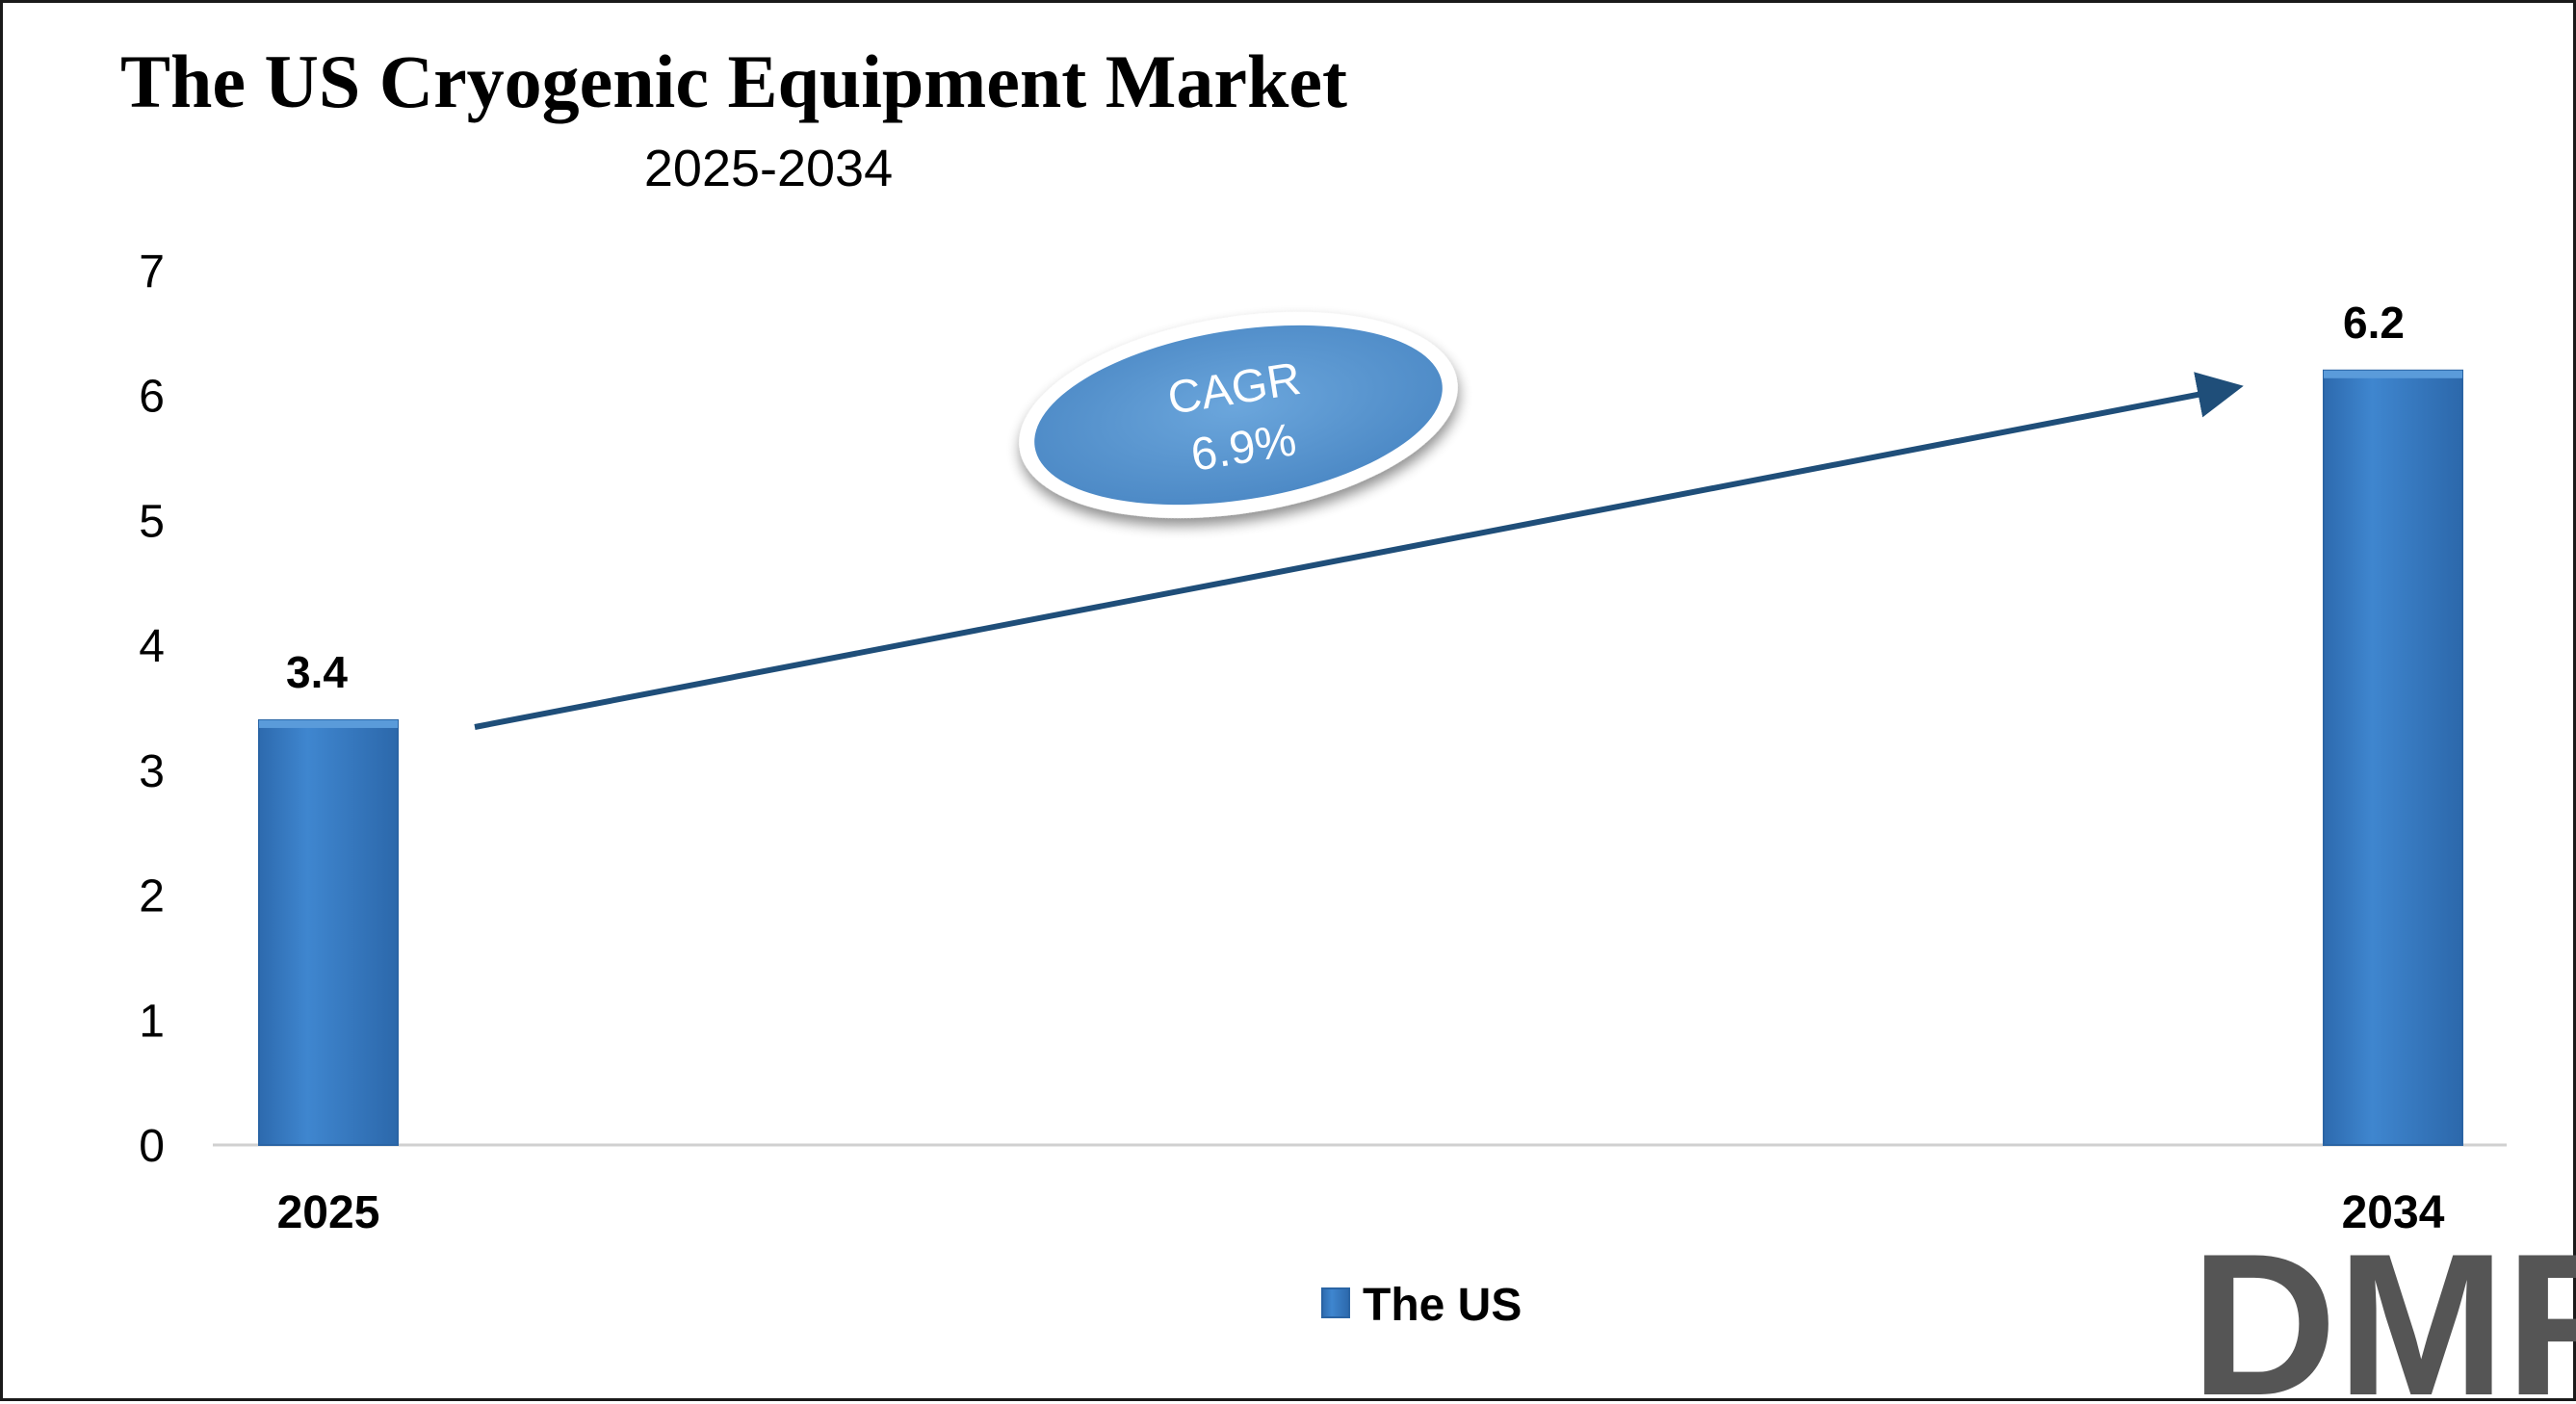  I want to click on logo-text: DMR, so click(2383, 1307).